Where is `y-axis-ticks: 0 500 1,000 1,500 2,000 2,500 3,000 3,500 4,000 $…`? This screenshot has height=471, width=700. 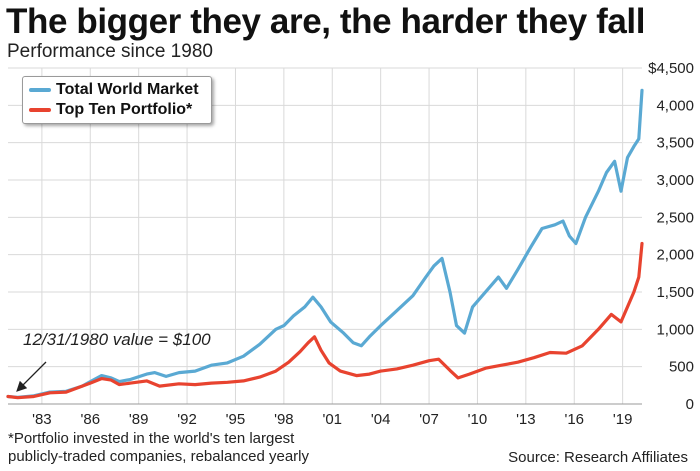 y-axis-ticks: 0 500 1,000 1,500 2,000 2,500 3,000 3,500 4,000 $… is located at coordinates (671, 236).